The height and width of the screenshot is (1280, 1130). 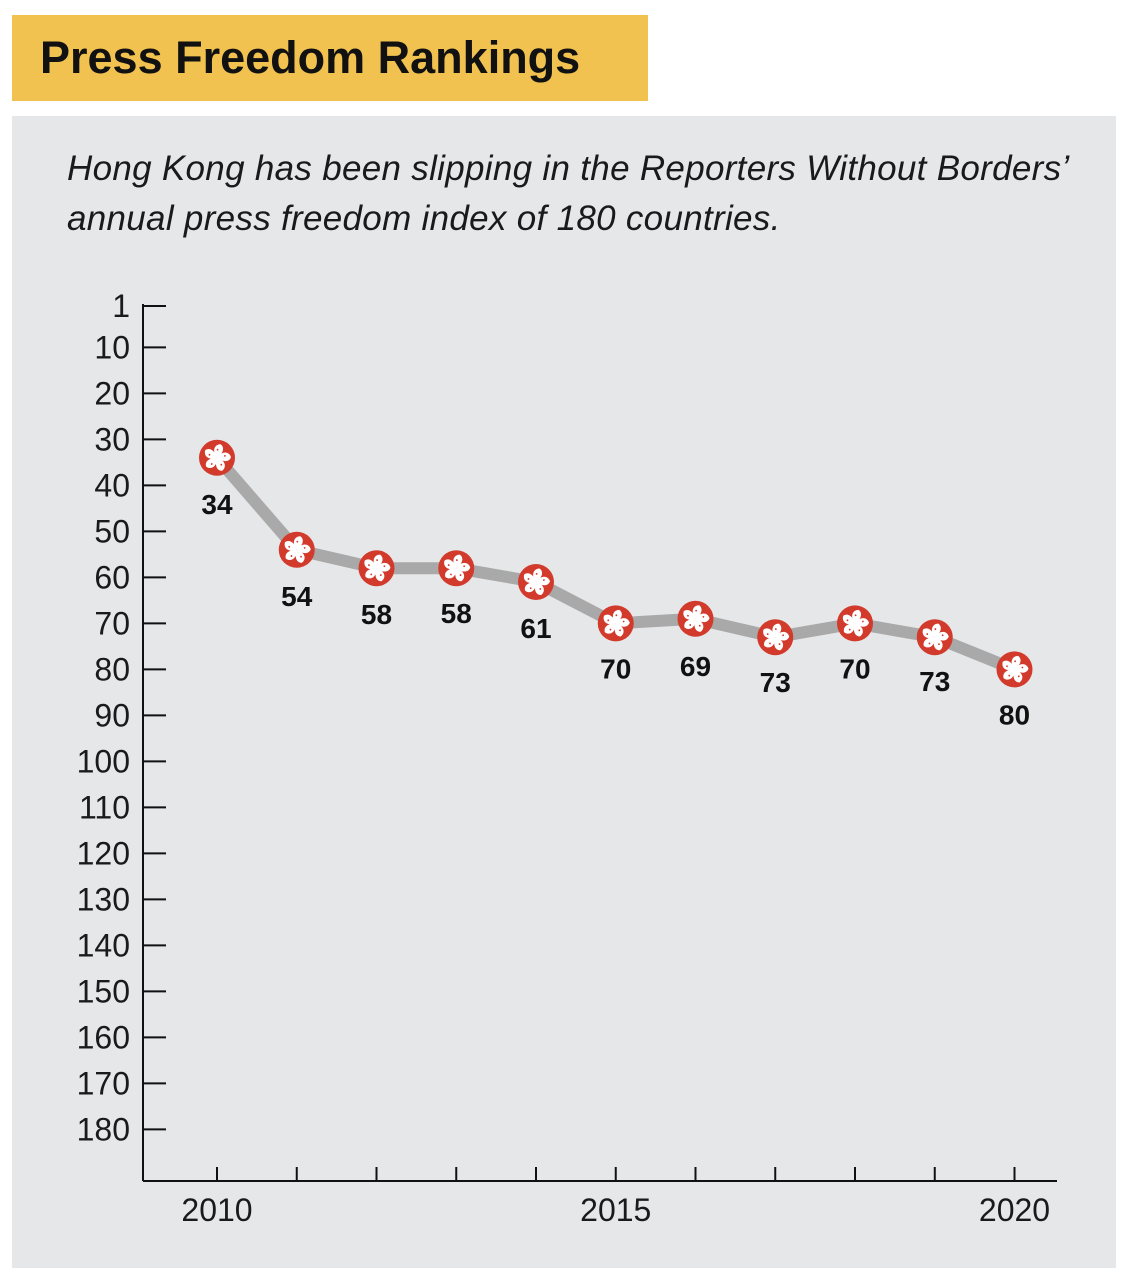 What do you see at coordinates (103, 853) in the screenshot?
I see `y-tick-label: 120` at bounding box center [103, 853].